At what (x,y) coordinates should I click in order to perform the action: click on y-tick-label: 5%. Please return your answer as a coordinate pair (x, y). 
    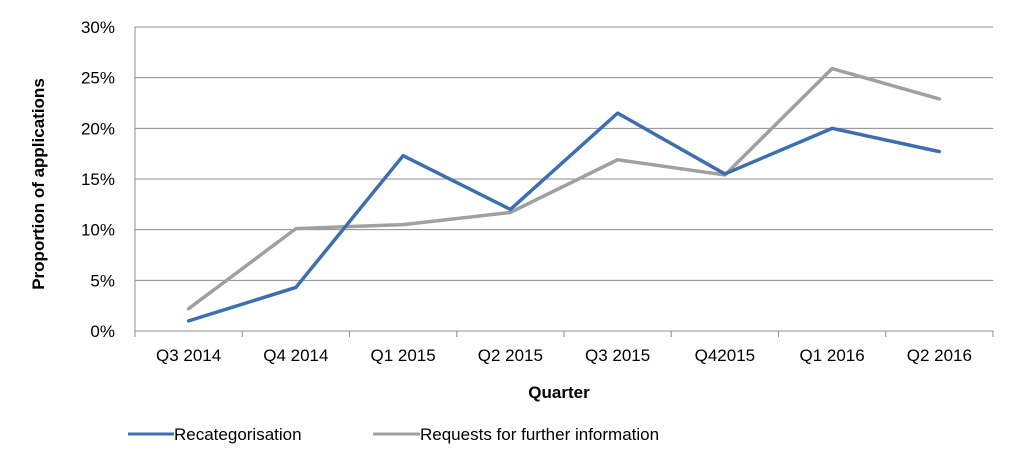
    Looking at the image, I should click on (102, 280).